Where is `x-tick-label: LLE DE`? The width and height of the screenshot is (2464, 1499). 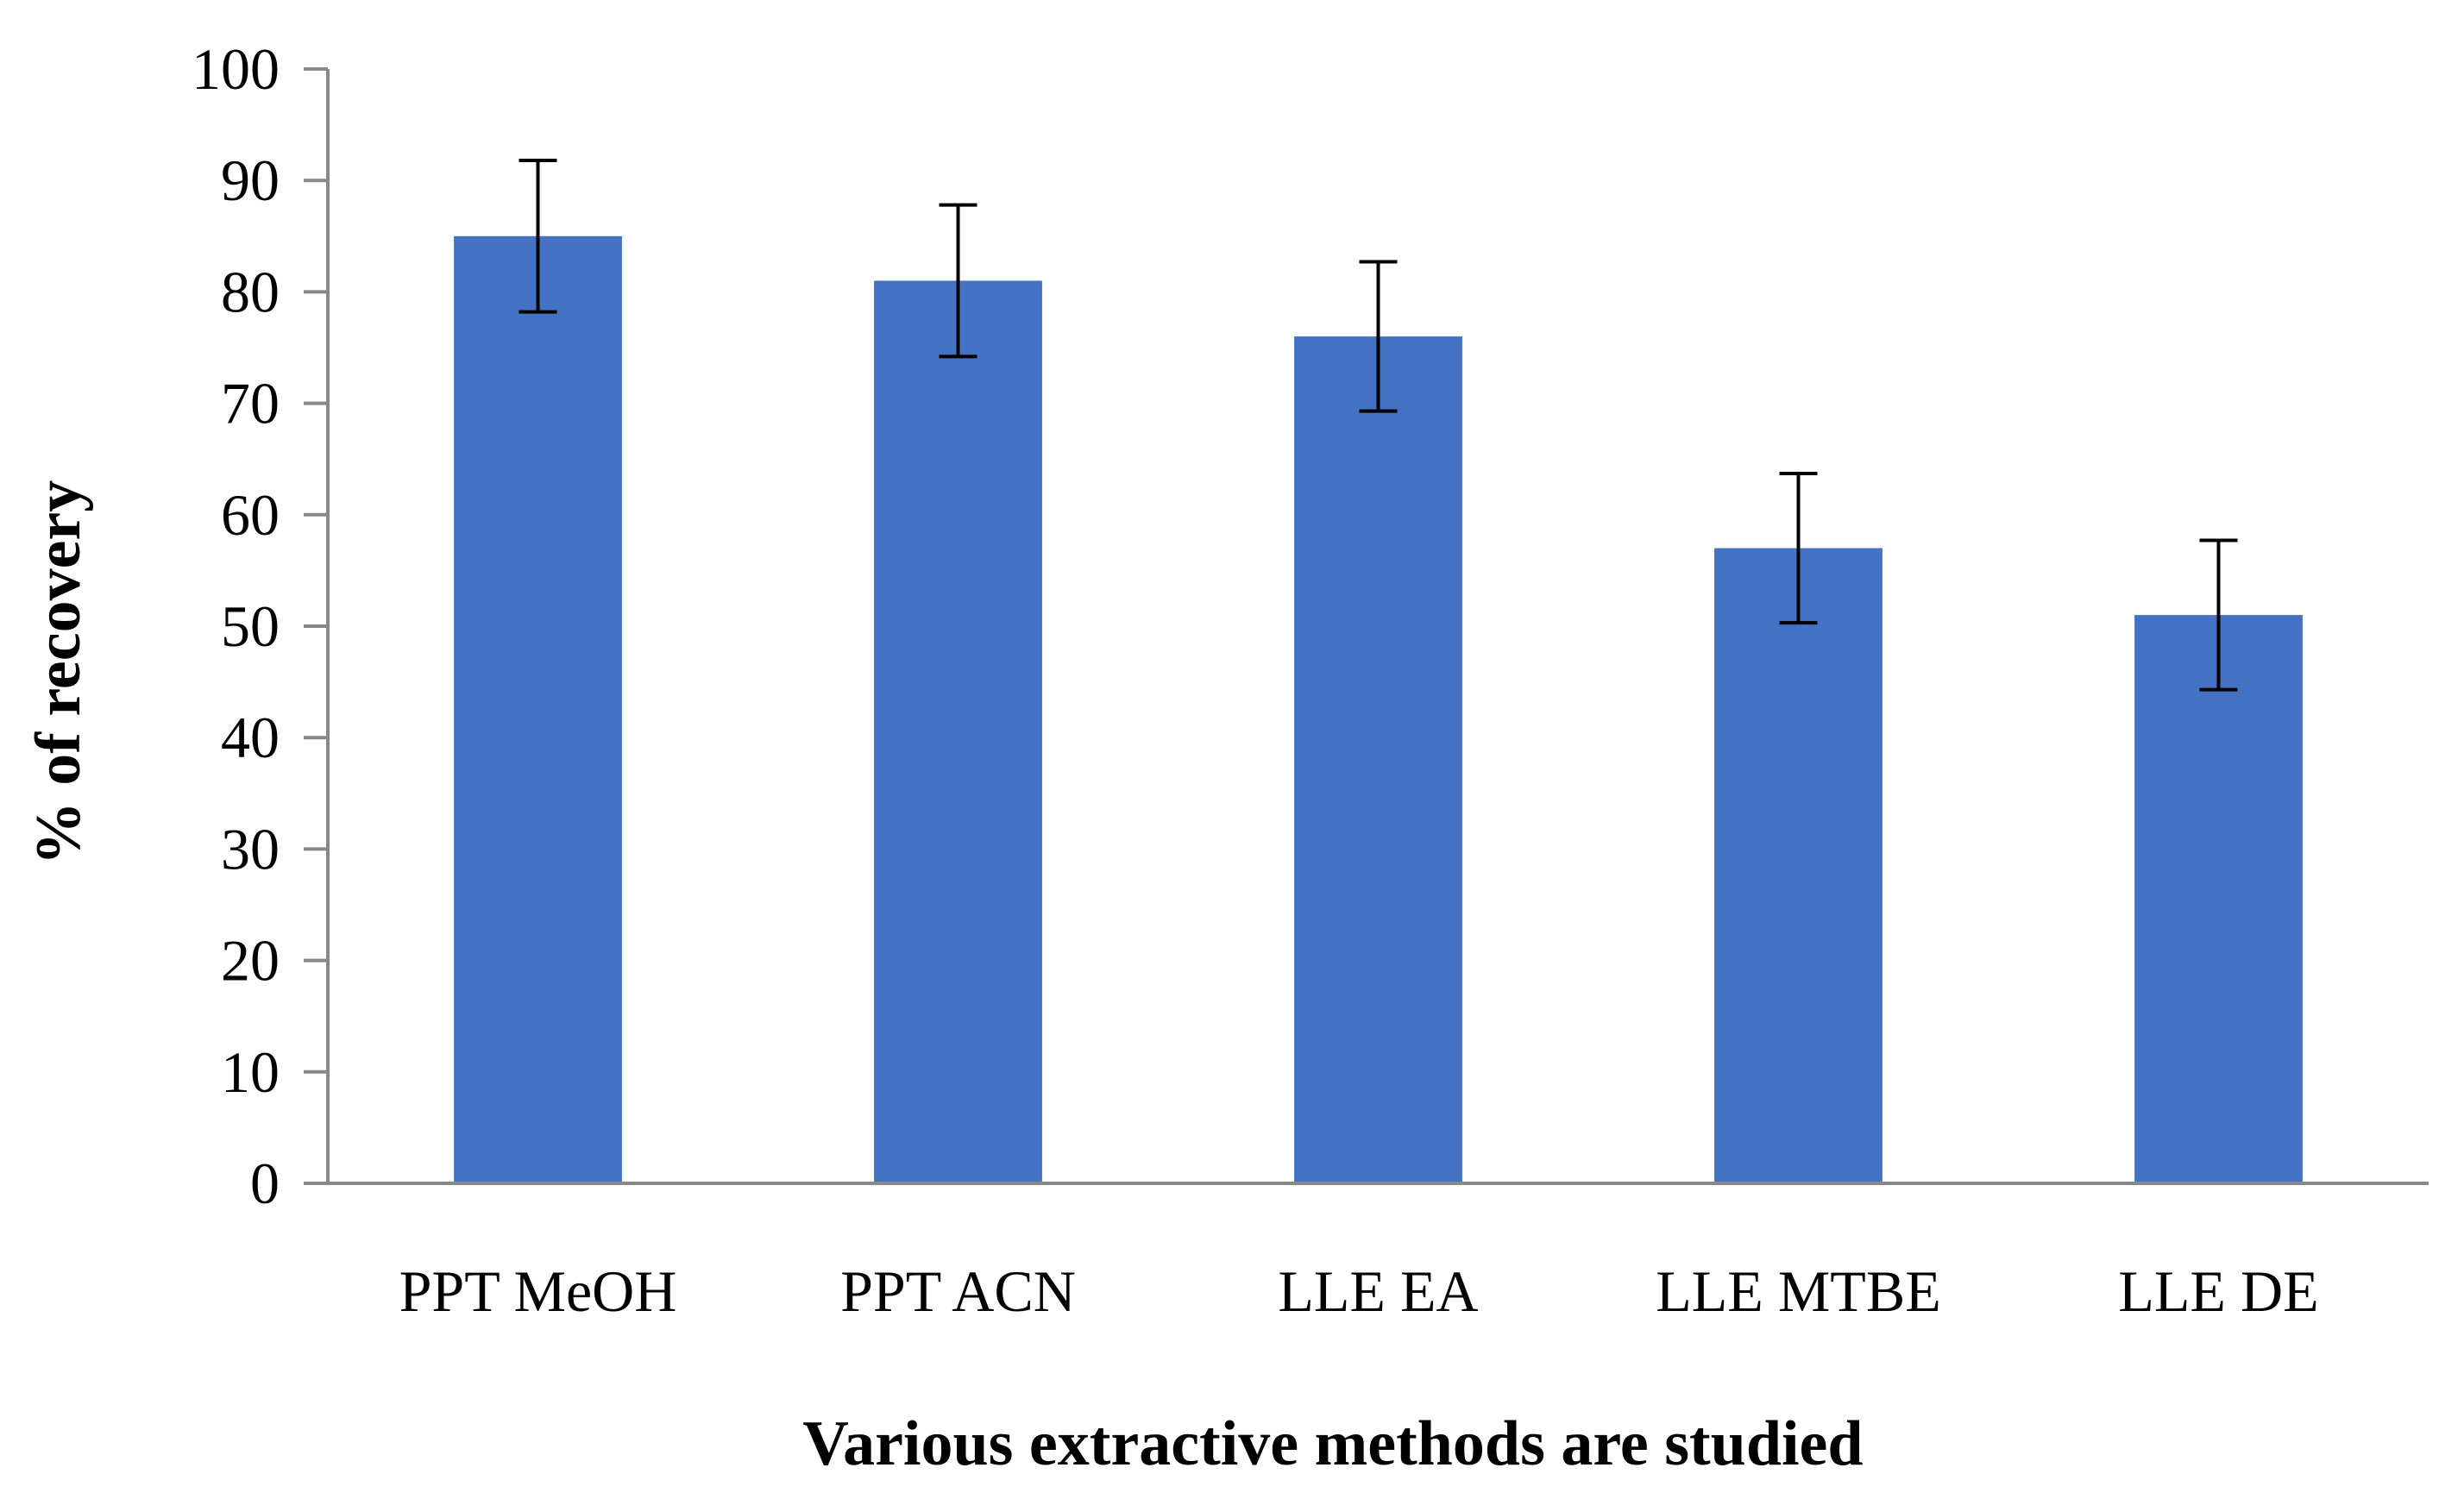 x-tick-label: LLE DE is located at coordinates (2218, 1291).